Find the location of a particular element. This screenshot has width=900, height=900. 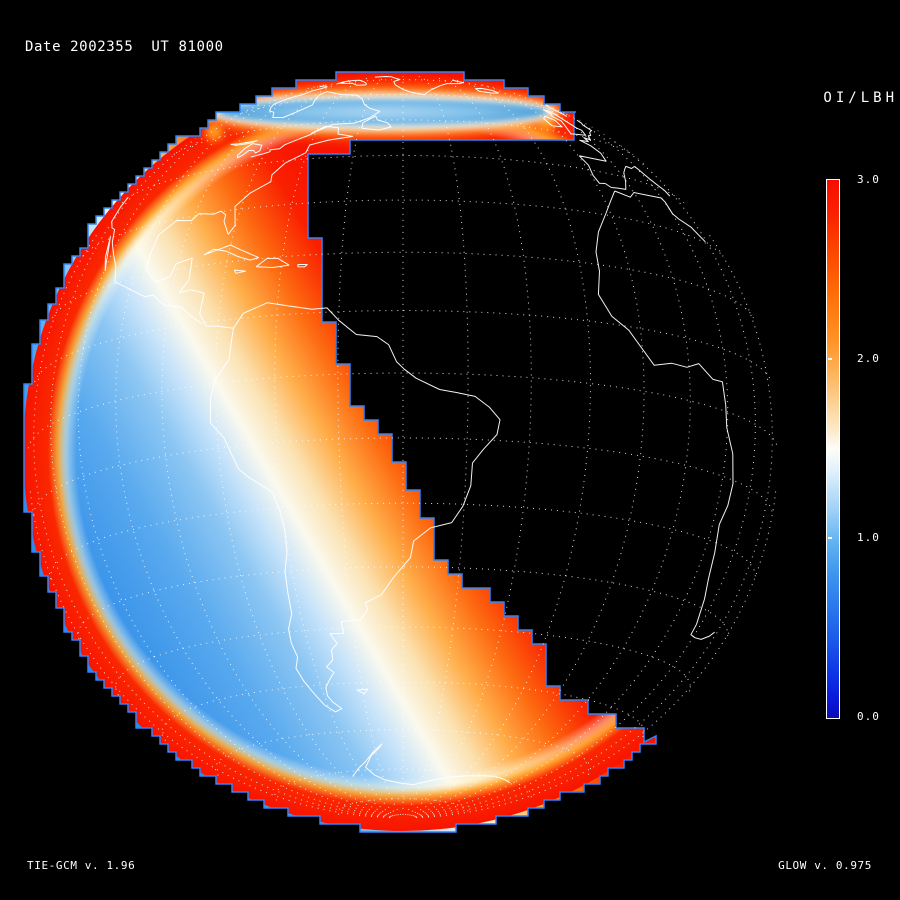

colorbar-title: OI/LBH is located at coordinates (860, 98).